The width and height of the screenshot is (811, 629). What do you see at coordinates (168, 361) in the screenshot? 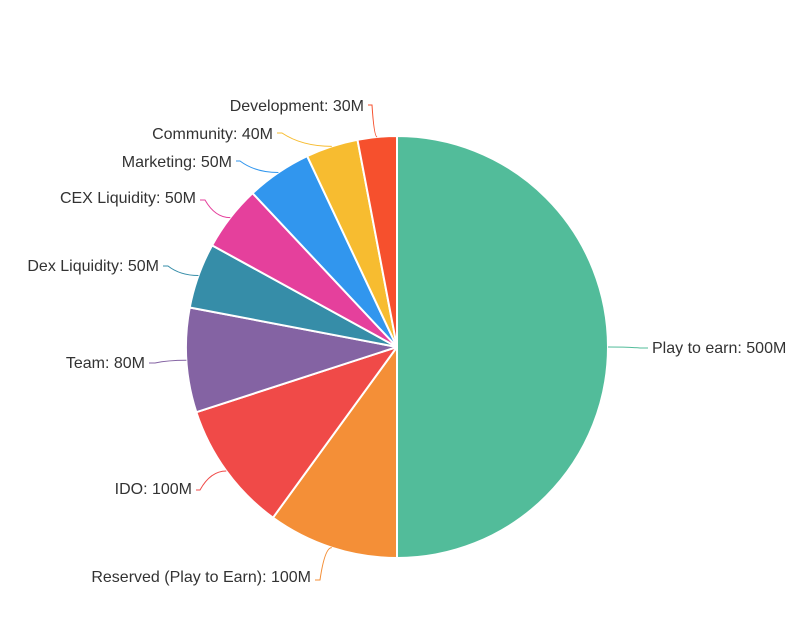
I see `leader-line-team` at bounding box center [168, 361].